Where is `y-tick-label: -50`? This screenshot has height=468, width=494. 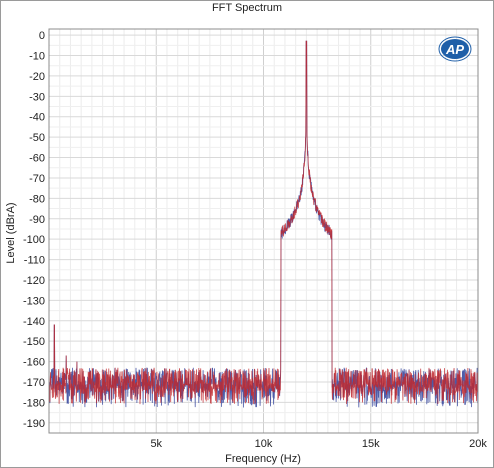
y-tick-label: -50 is located at coordinates (37, 138).